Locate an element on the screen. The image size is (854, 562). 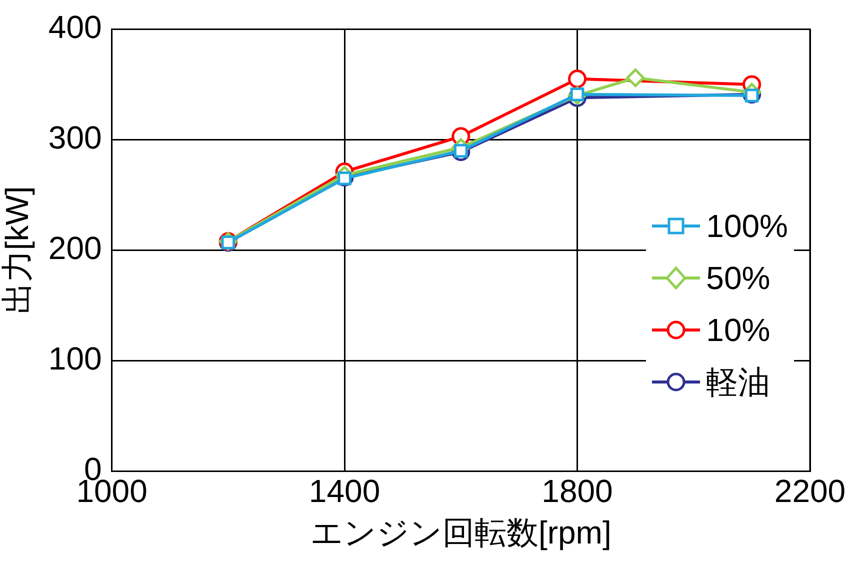
y-tick-label: 400 is located at coordinates (75, 27).